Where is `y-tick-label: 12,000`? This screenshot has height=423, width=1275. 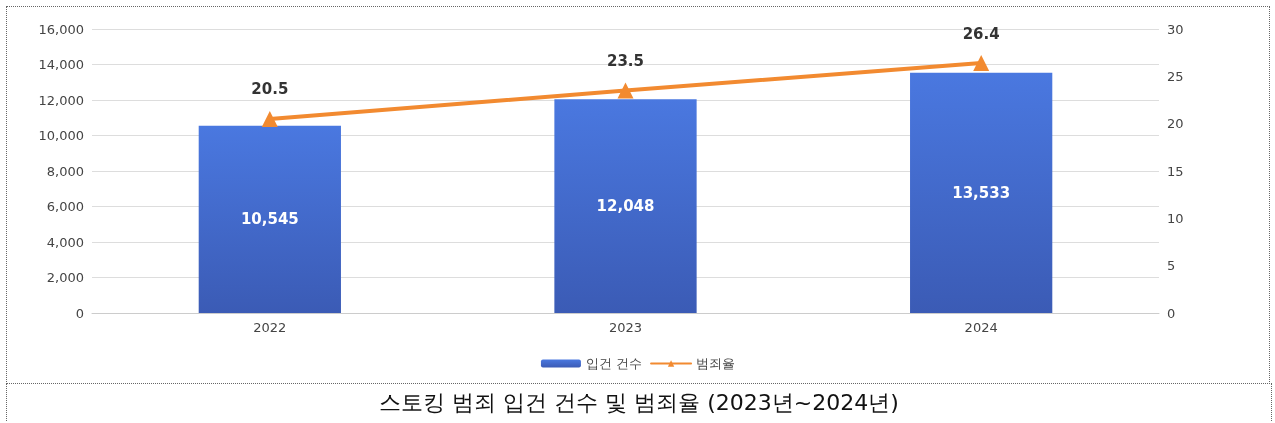
y-tick-label: 12,000 is located at coordinates (61, 100).